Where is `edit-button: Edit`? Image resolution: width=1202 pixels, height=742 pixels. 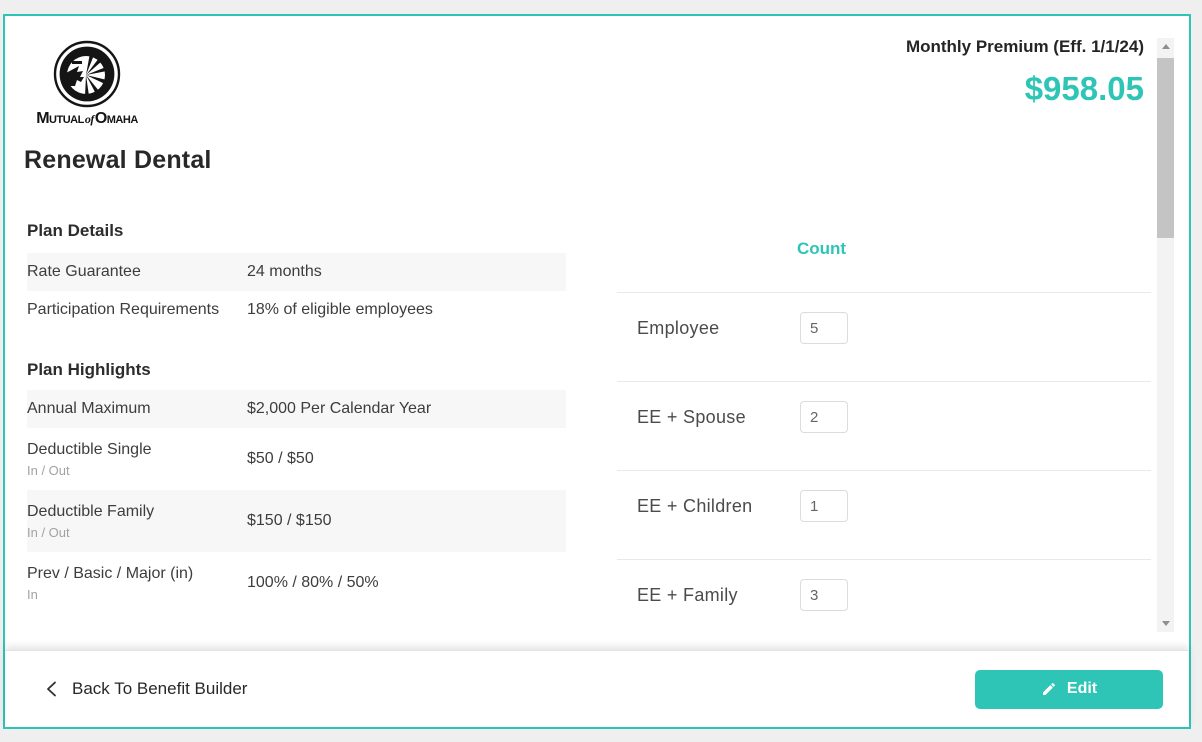 edit-button: Edit is located at coordinates (1069, 689).